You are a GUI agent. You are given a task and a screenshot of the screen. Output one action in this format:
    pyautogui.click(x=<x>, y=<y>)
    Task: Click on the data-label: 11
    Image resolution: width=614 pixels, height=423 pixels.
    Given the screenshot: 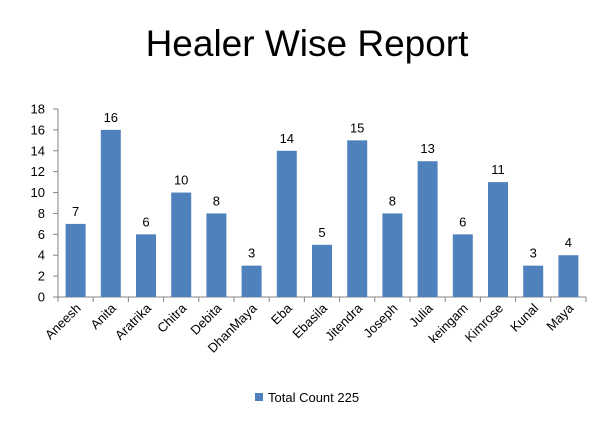 What is the action you would take?
    pyautogui.click(x=498, y=169)
    